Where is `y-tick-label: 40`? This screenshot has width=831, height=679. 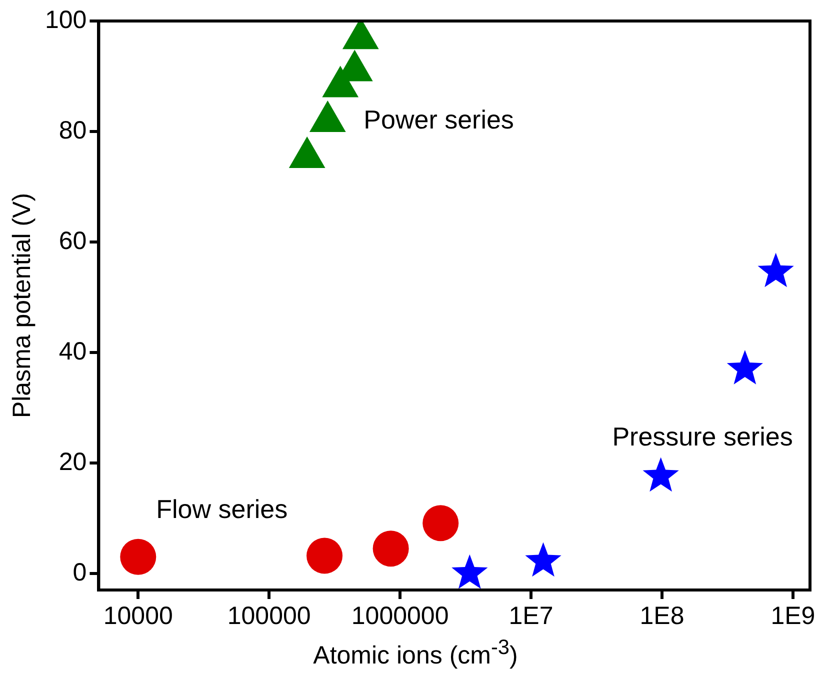 y-tick-label: 40 is located at coordinates (72, 351).